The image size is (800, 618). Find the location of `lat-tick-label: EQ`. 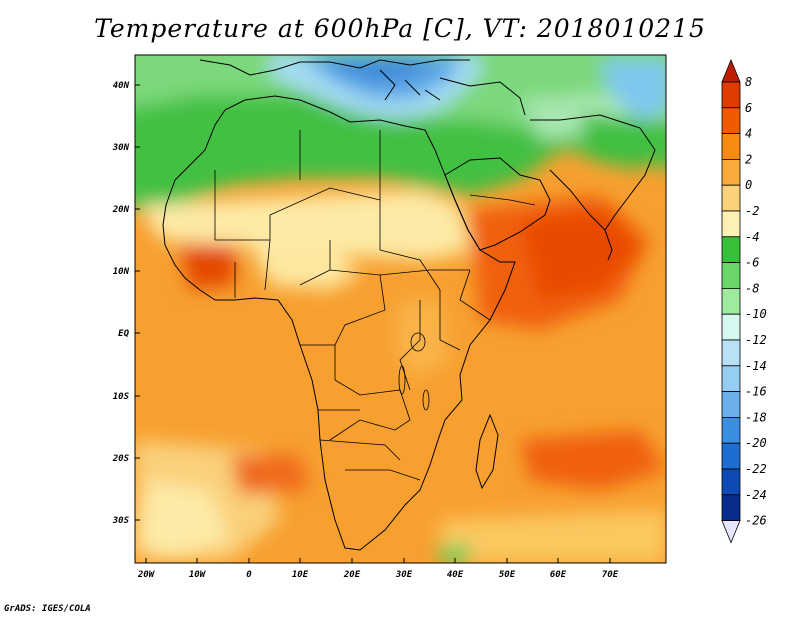

lat-tick-label: EQ is located at coordinates (123, 334).